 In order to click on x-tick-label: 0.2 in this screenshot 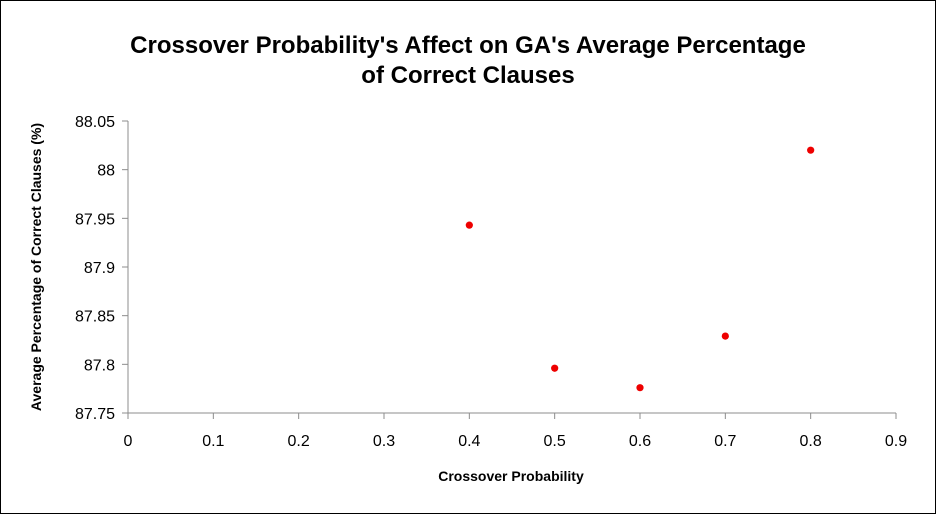, I will do `click(299, 441)`.